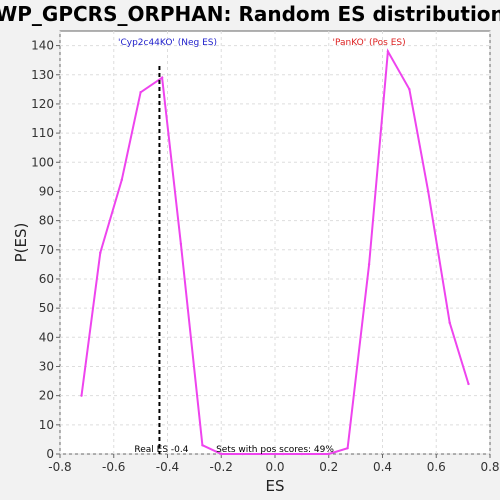 This screenshot has width=500, height=500. Describe the element at coordinates (46, 366) in the screenshot. I see `y-tick-label: 30` at that location.